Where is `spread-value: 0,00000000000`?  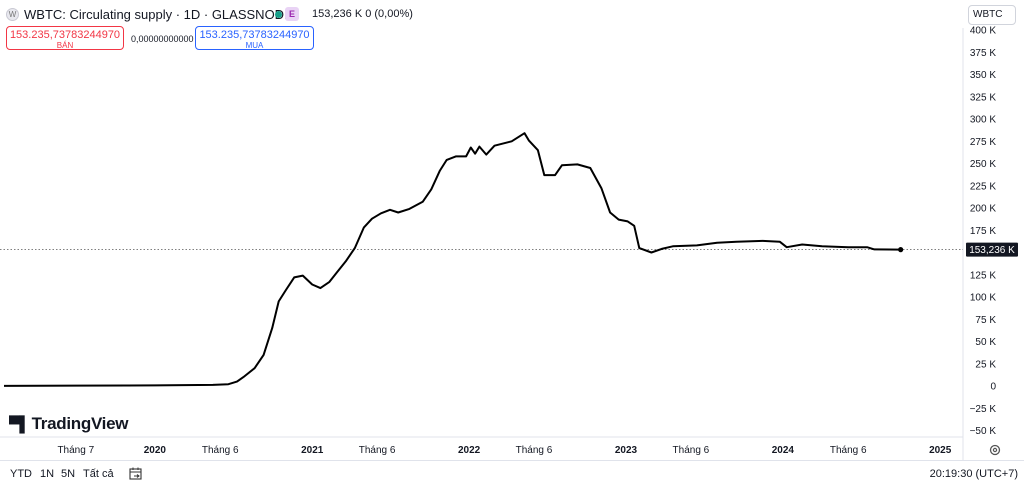
spread-value: 0,00000000000 is located at coordinates (162, 39).